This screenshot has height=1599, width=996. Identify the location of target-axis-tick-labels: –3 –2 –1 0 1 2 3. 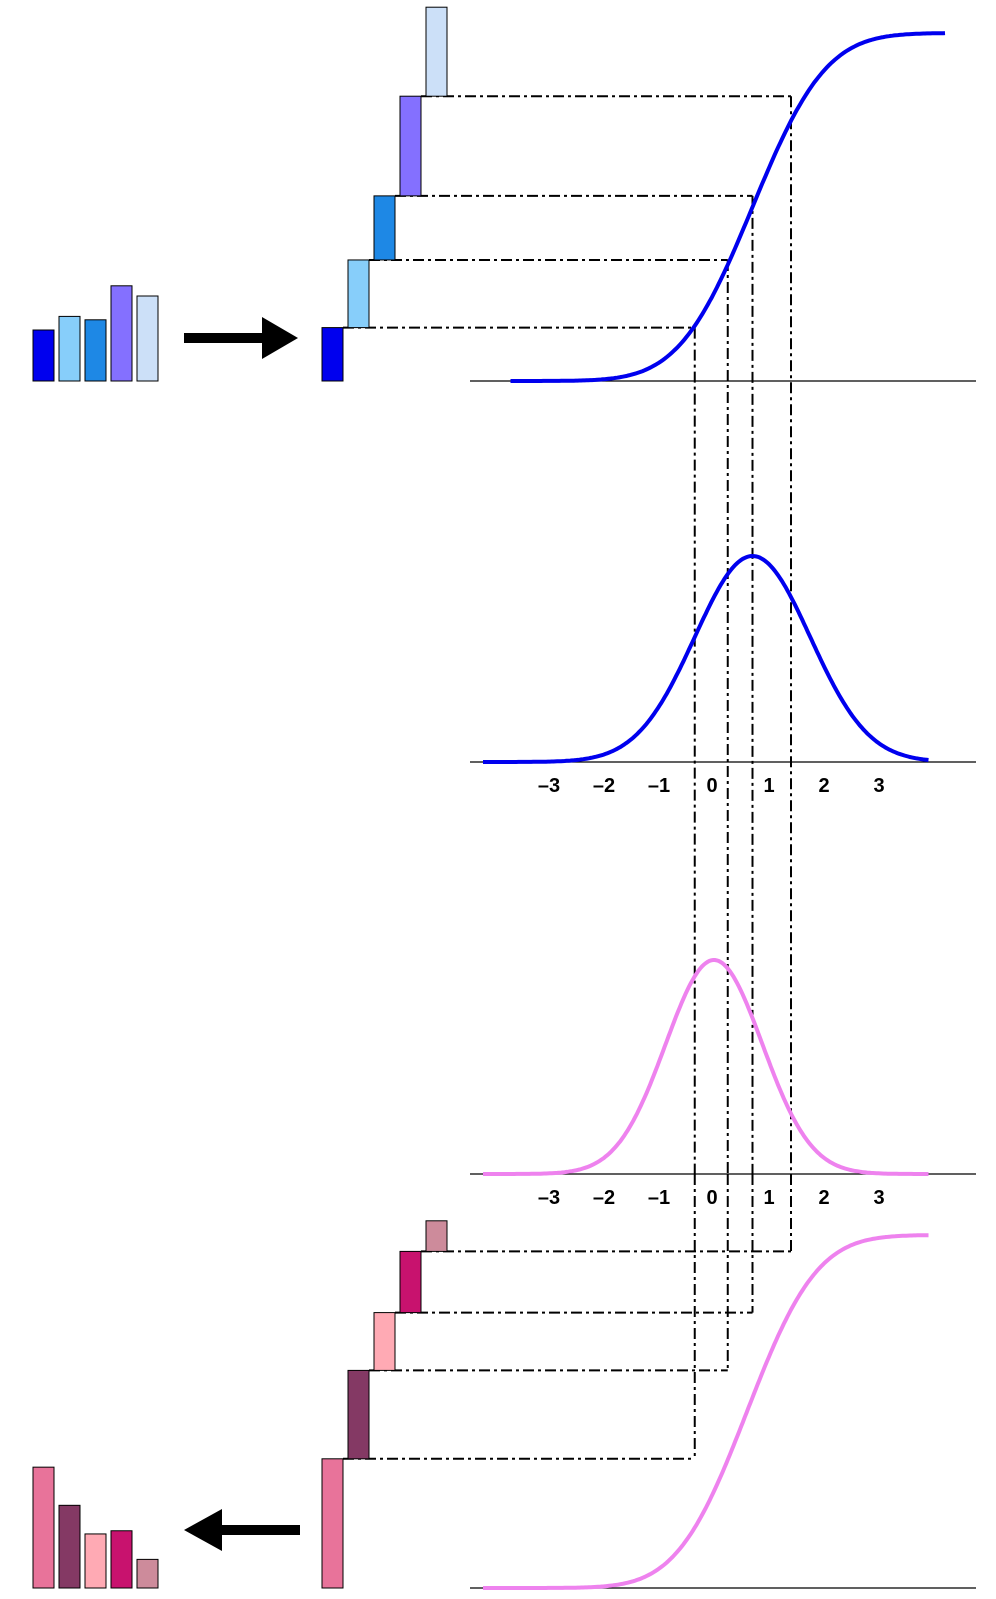
(711, 1198).